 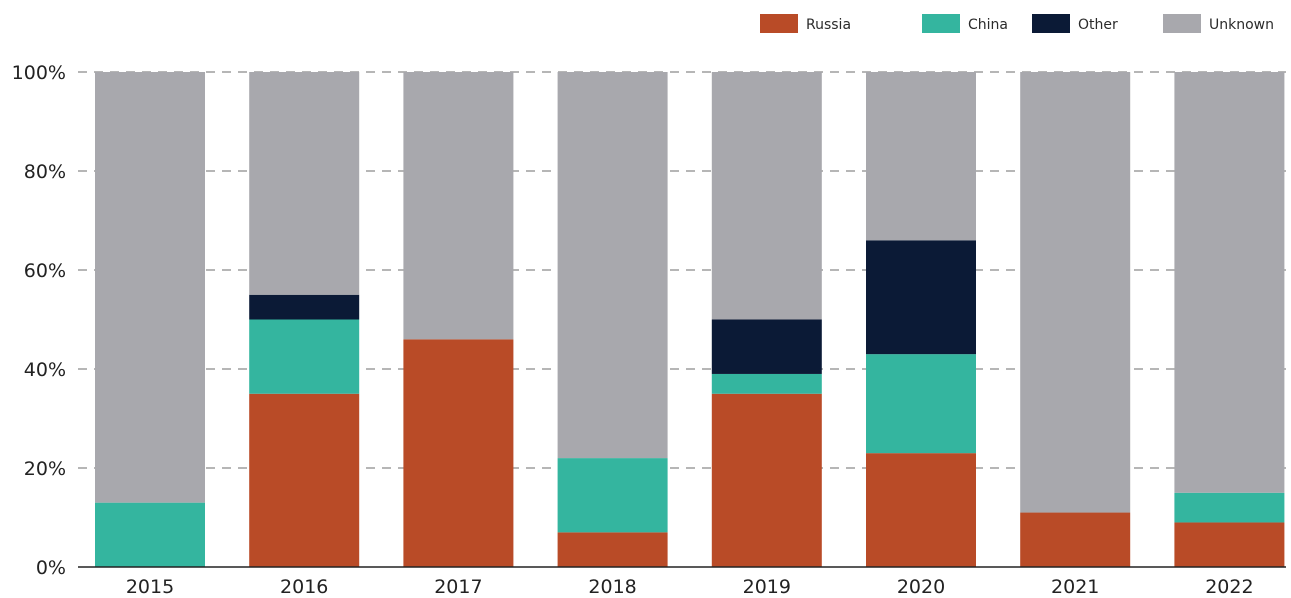 What do you see at coordinates (1075, 587) in the screenshot?
I see `x-tick-label: 2021` at bounding box center [1075, 587].